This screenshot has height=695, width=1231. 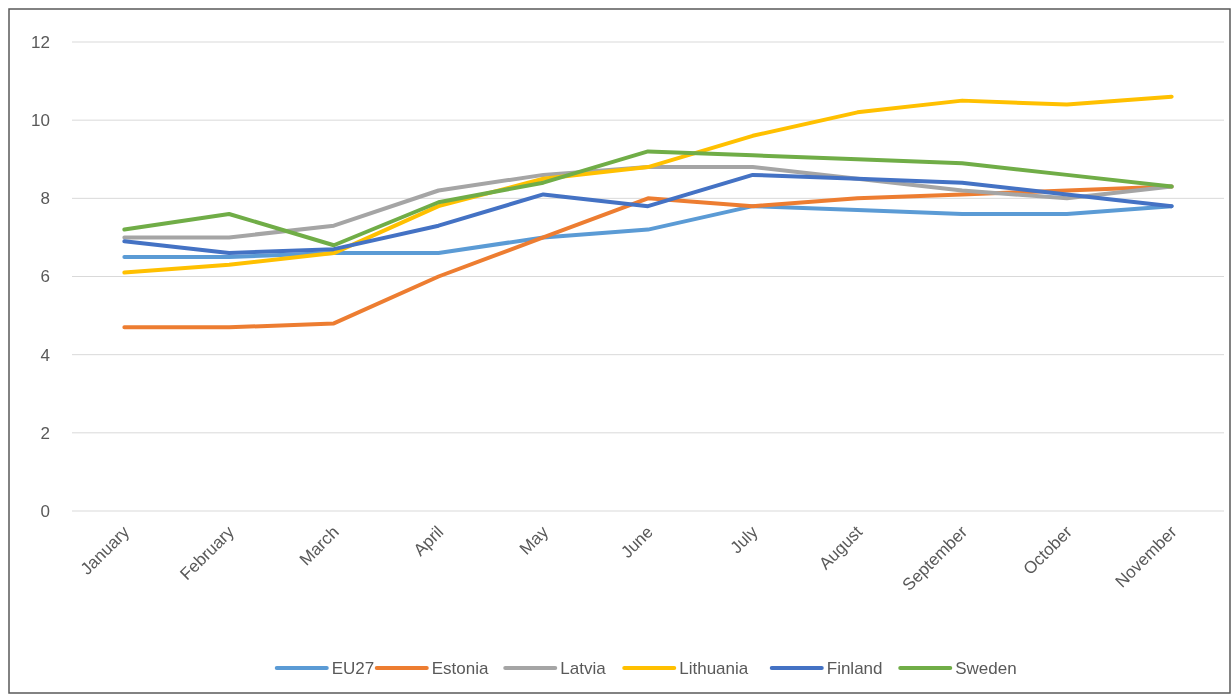 What do you see at coordinates (714, 668) in the screenshot?
I see `legend-label: Lithuania` at bounding box center [714, 668].